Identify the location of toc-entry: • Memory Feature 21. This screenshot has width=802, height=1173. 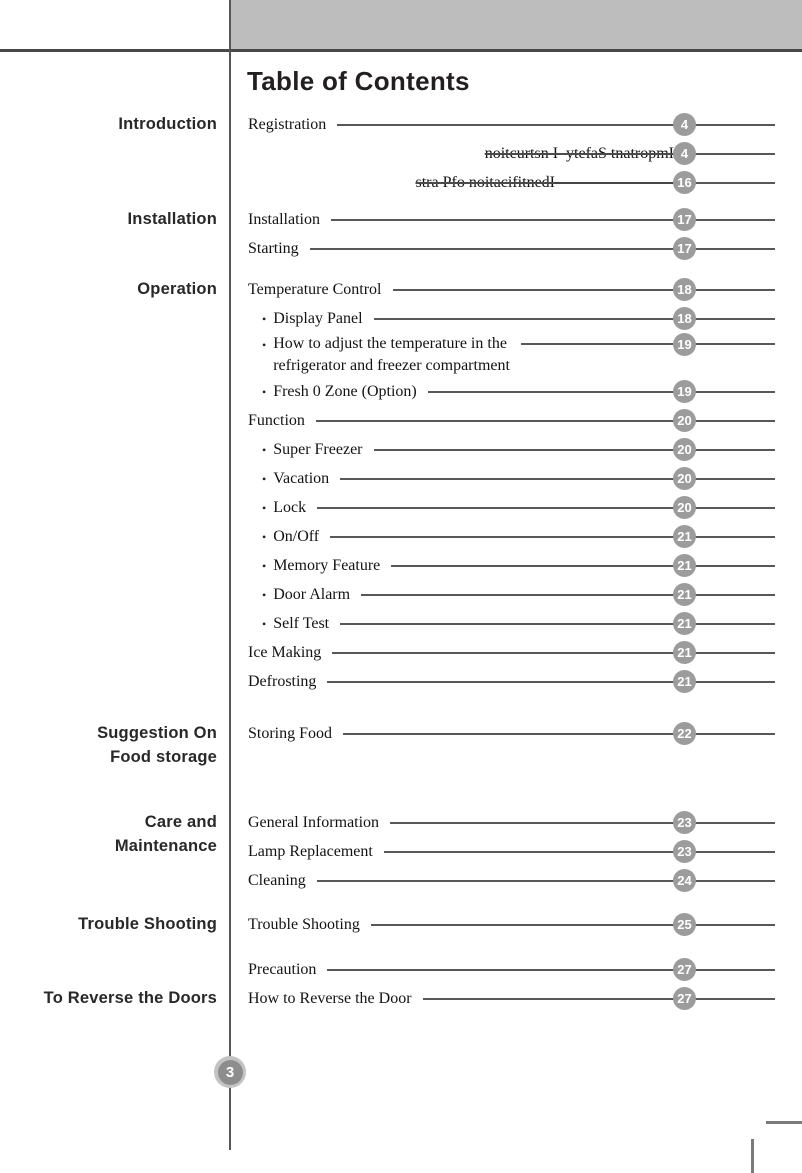
(511, 565).